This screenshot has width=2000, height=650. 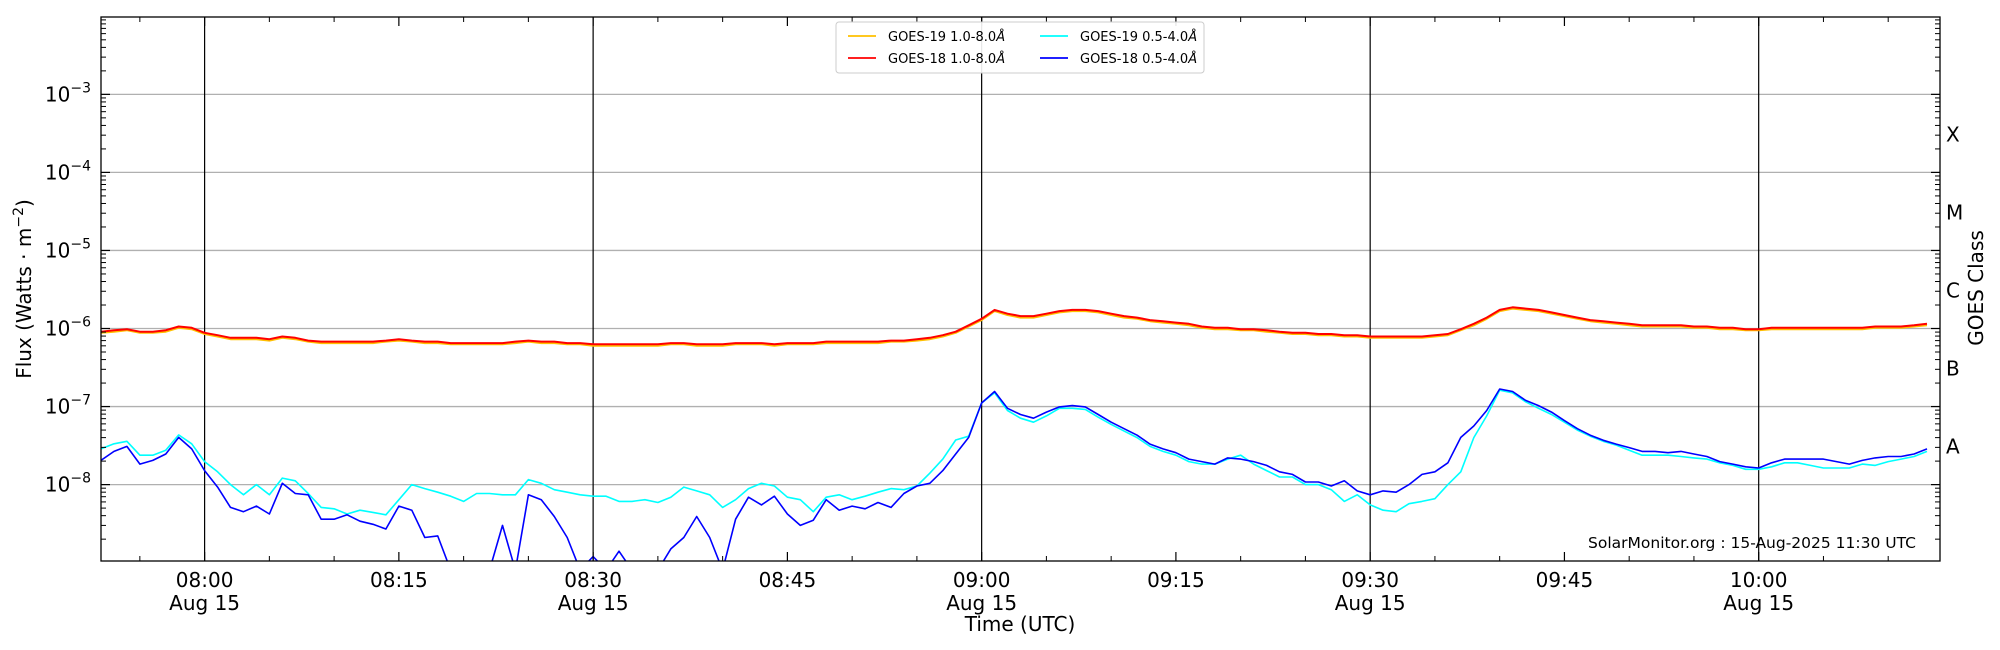 What do you see at coordinates (80, 401) in the screenshot?
I see `y-tick-exponent: −7` at bounding box center [80, 401].